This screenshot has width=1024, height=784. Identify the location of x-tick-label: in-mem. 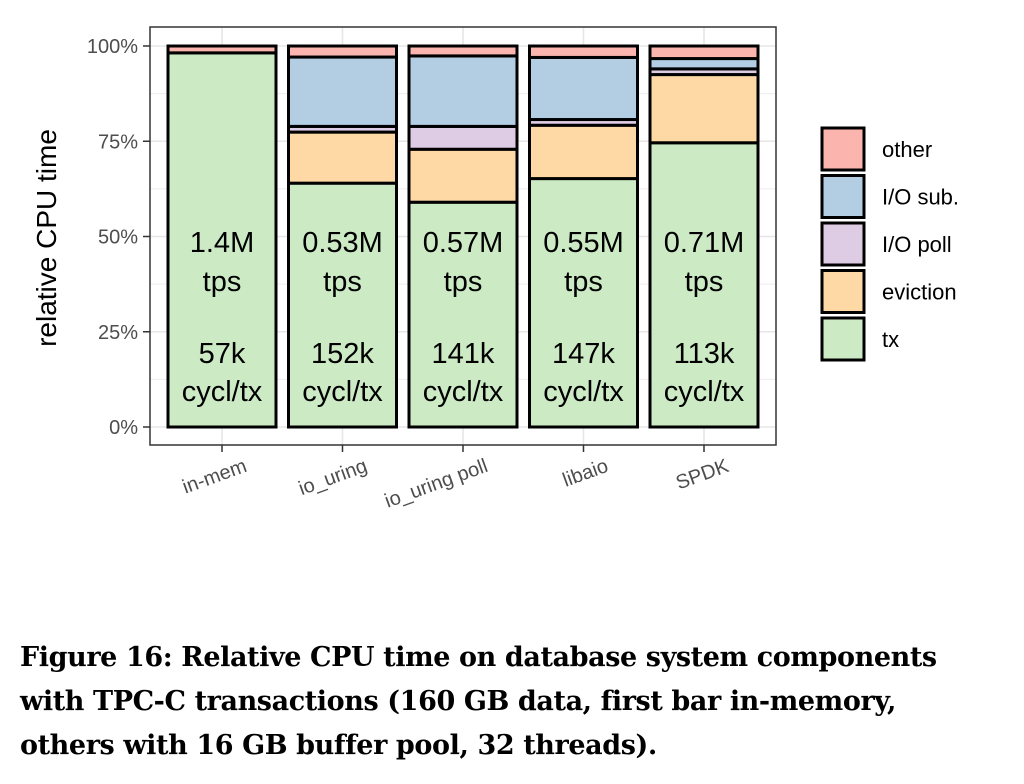
(215, 476).